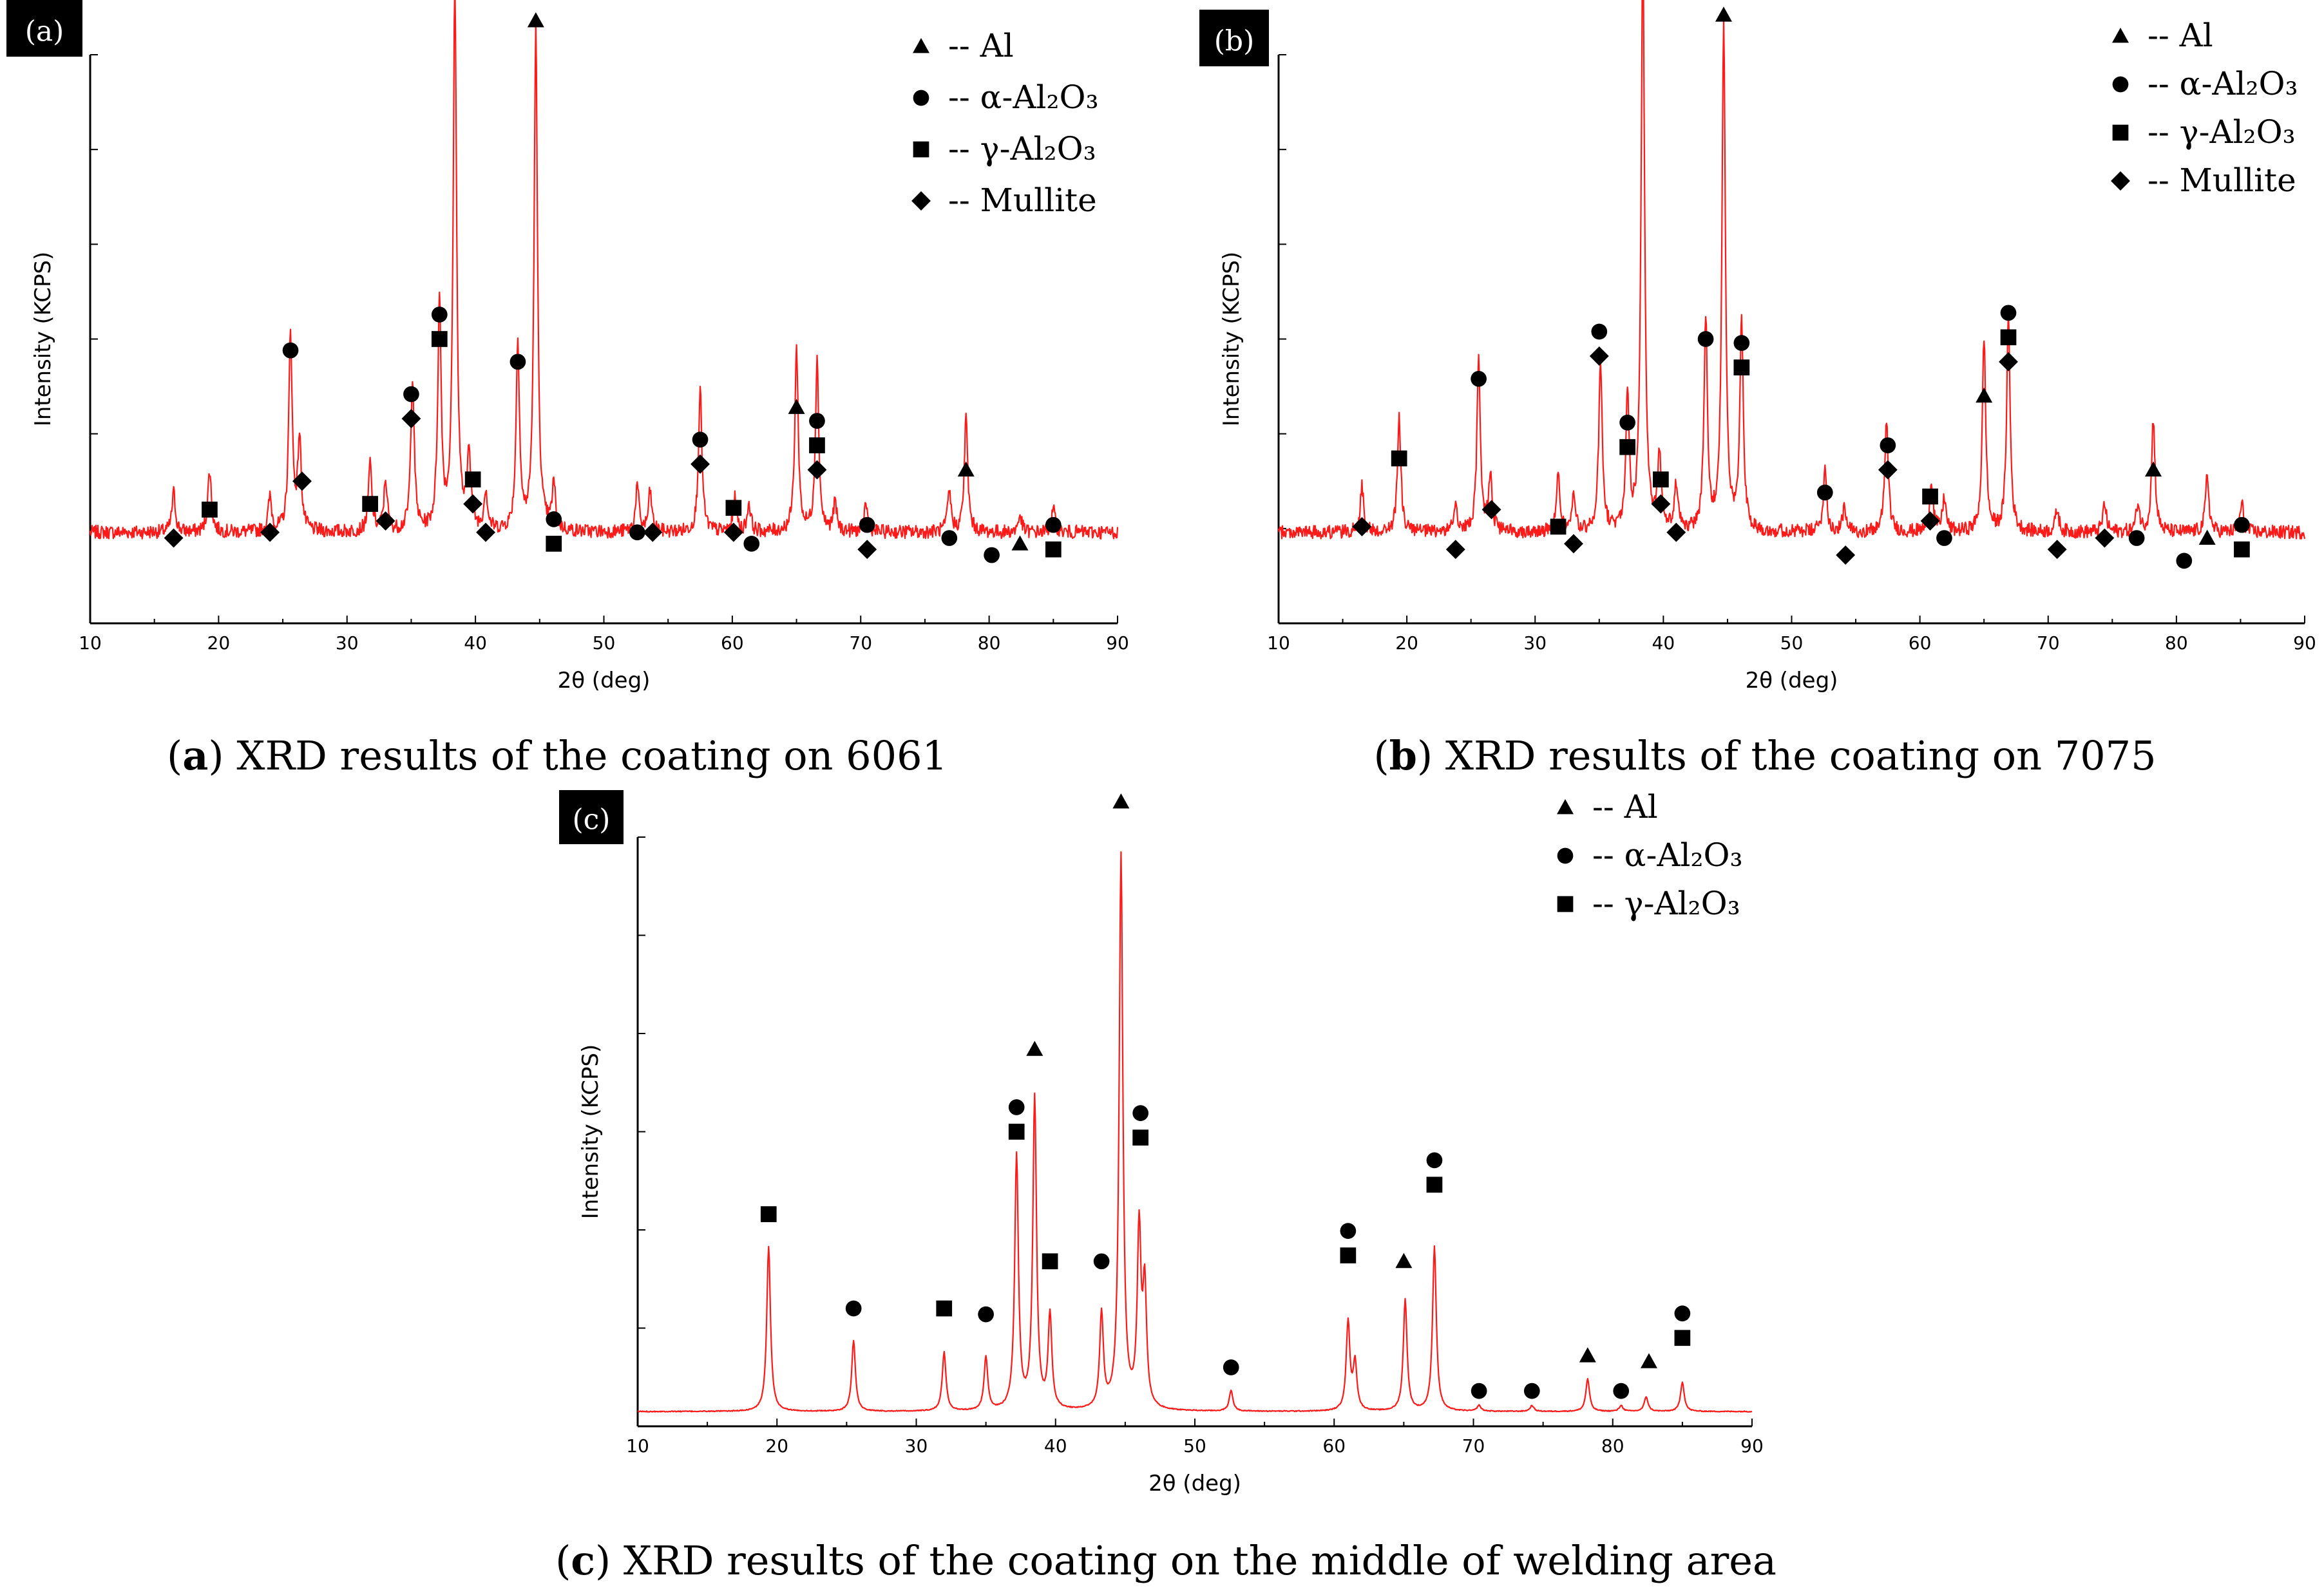 This screenshot has height=1595, width=2324. I want to click on legend-label-triangle: -- Al, so click(1625, 807).